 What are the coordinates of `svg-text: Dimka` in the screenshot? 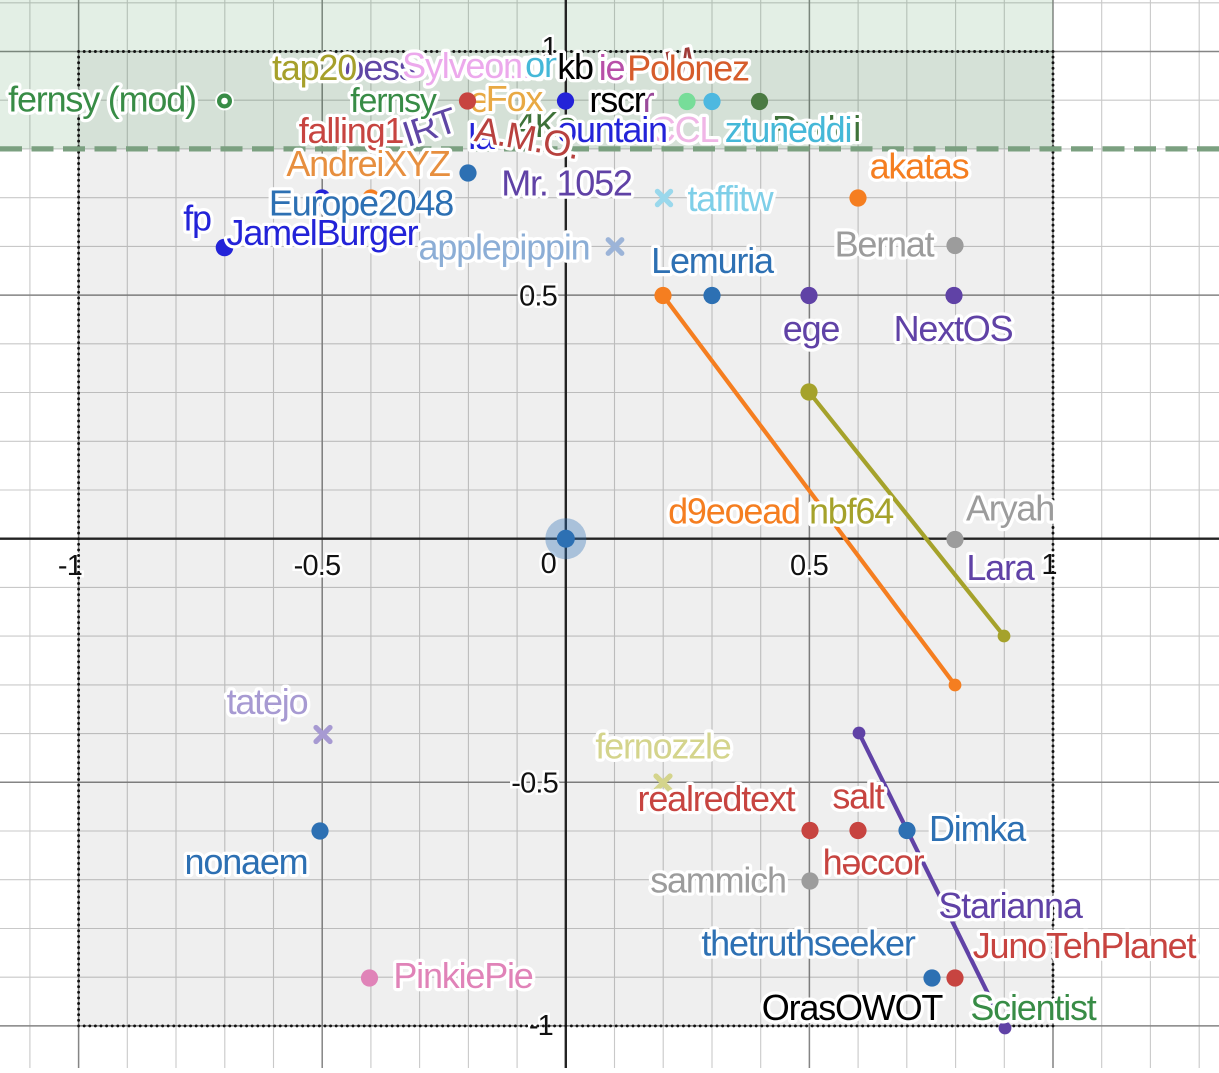 It's located at (978, 828).